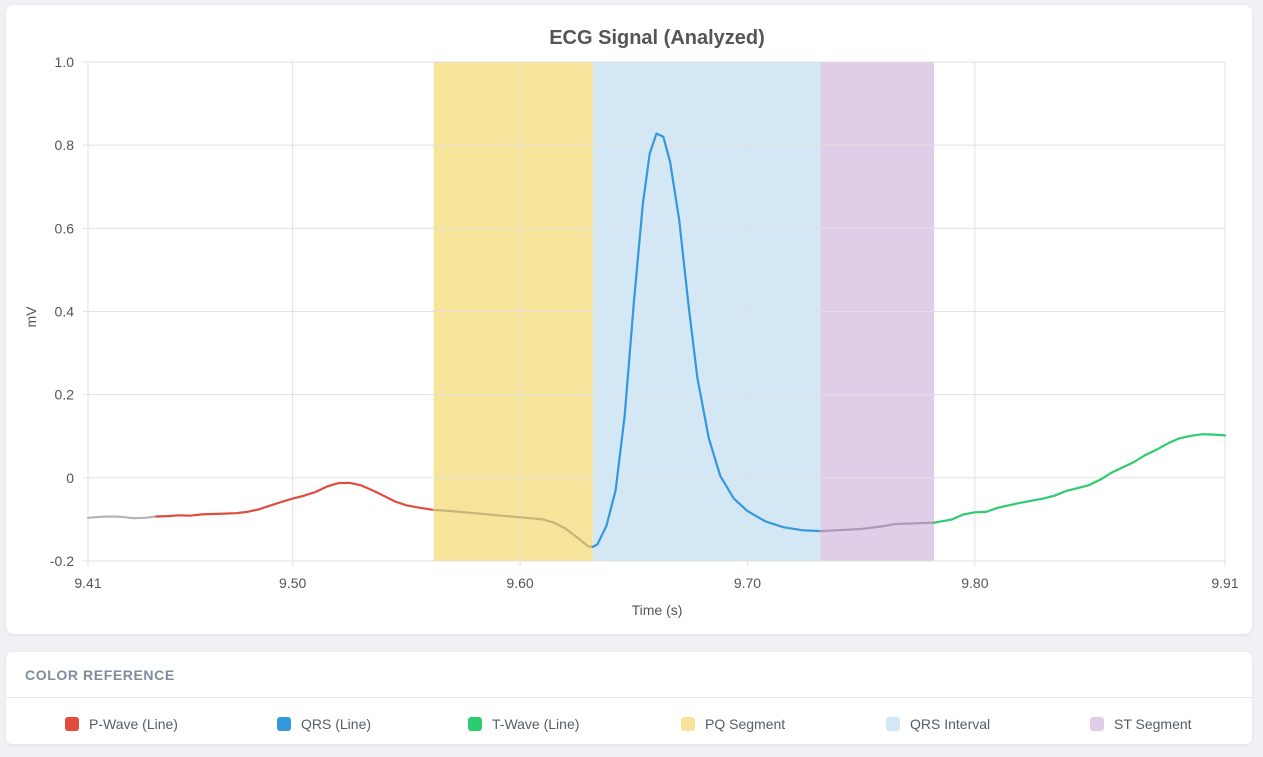  What do you see at coordinates (747, 583) in the screenshot?
I see `x-tick-label: 9.70` at bounding box center [747, 583].